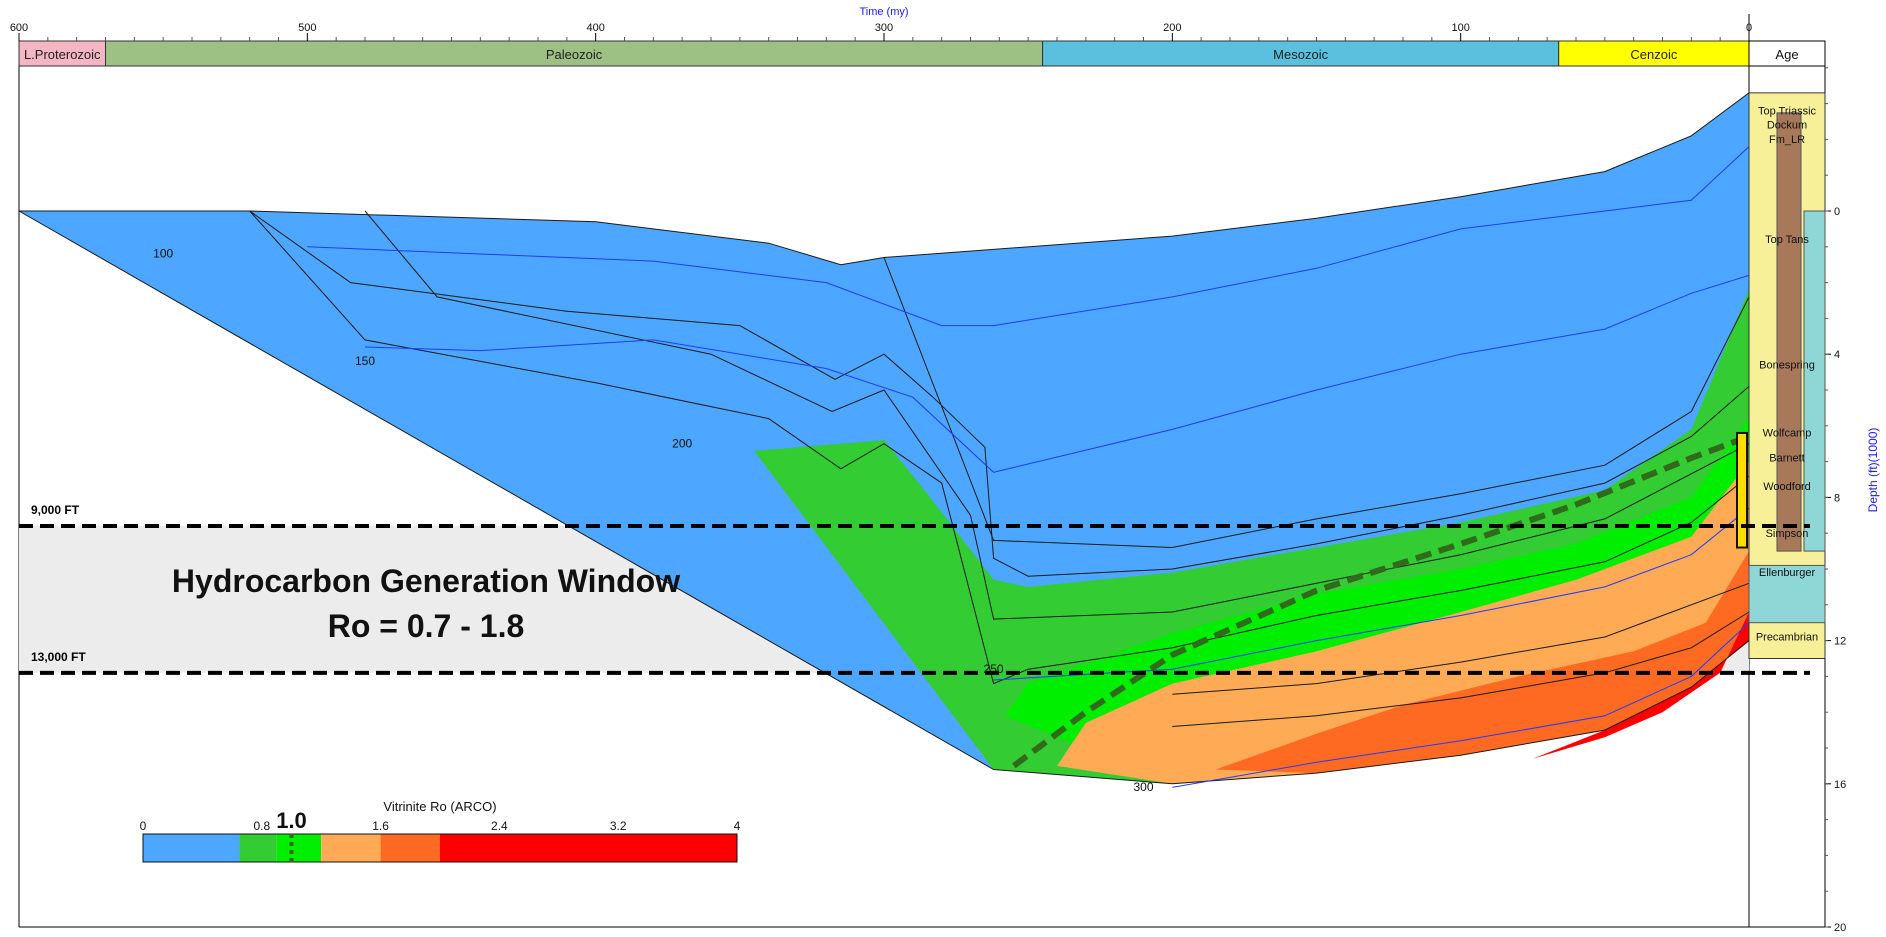 Image resolution: width=1886 pixels, height=937 pixels. I want to click on formation-label-1: Dockum, so click(1787, 126).